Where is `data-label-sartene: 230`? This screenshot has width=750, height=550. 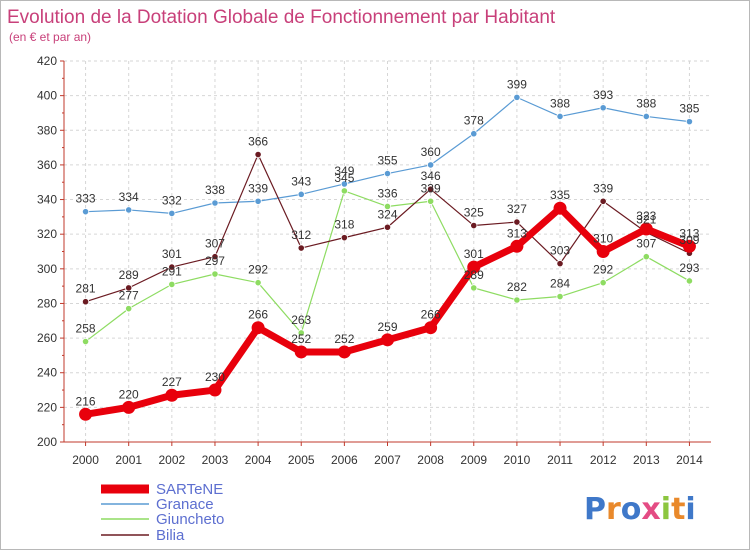
data-label-sartene: 230 is located at coordinates (215, 377).